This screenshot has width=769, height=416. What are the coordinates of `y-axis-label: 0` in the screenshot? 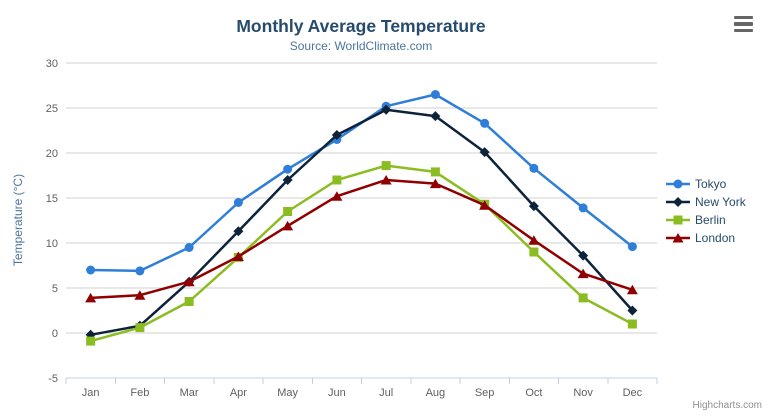 It's located at (55, 334).